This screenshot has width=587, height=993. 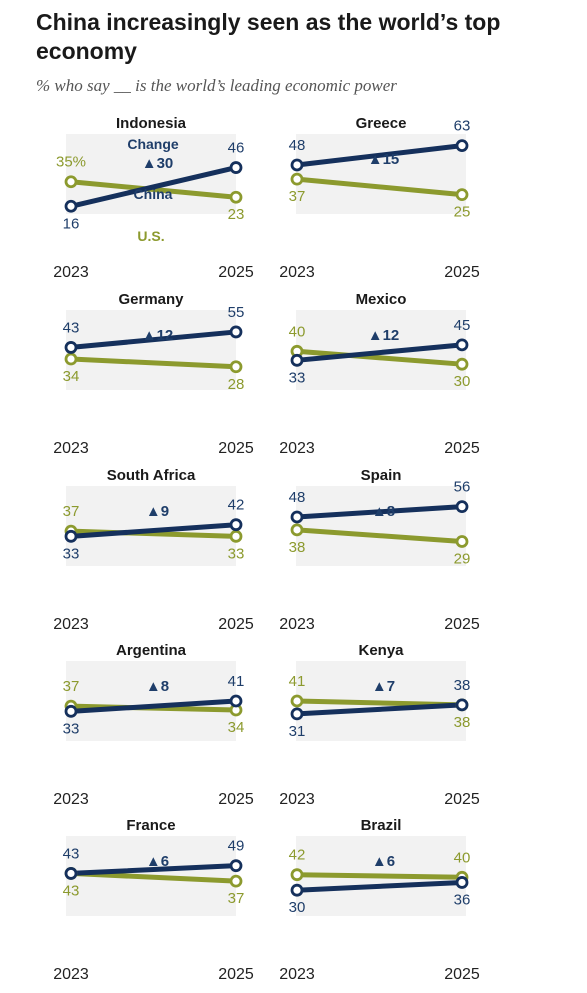 I want to click on us-value-2025: 28, so click(x=236, y=384).